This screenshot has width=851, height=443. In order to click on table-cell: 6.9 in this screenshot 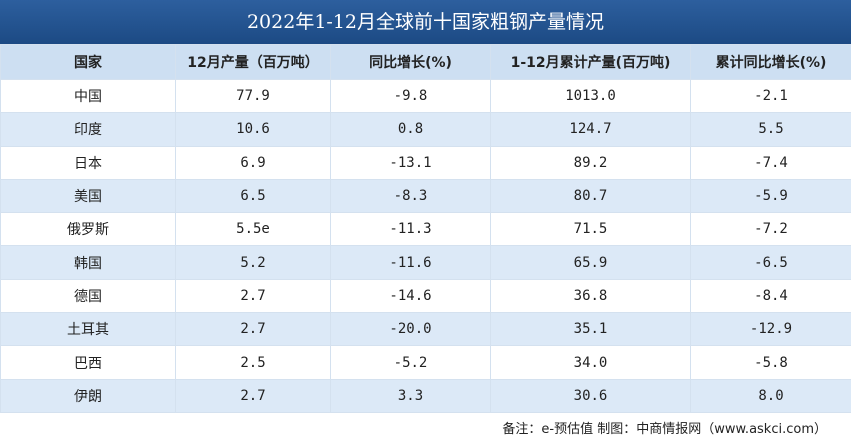, I will do `click(253, 162)`.